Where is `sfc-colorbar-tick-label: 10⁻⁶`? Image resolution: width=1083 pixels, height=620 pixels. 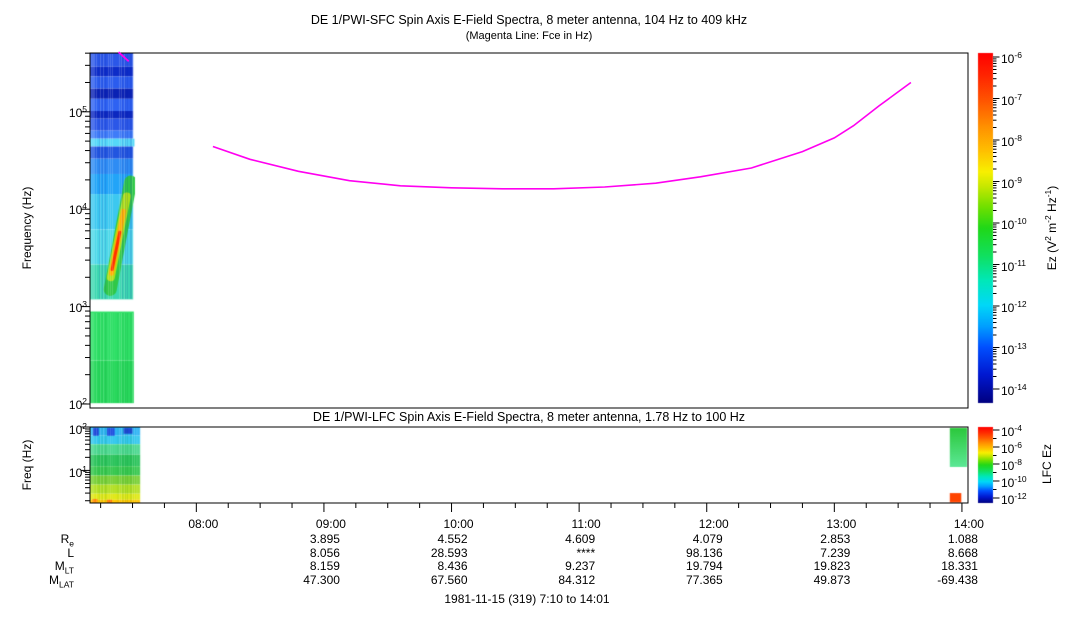
sfc-colorbar-tick-label: 10⁻⁶ is located at coordinates (1011, 58).